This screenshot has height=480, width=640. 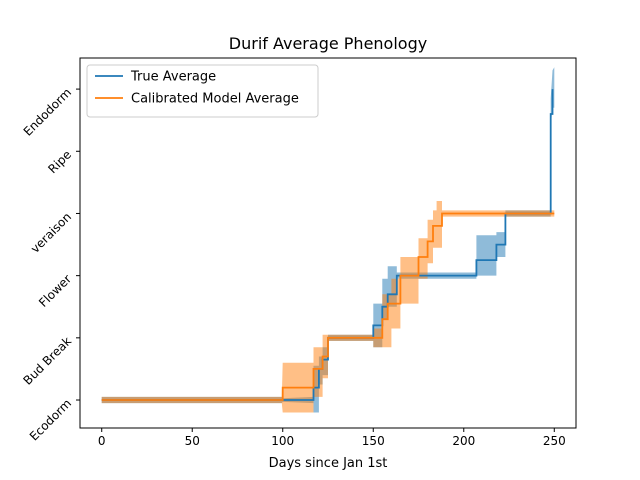 What do you see at coordinates (173, 77) in the screenshot?
I see `legend-label-true-average: True Average` at bounding box center [173, 77].